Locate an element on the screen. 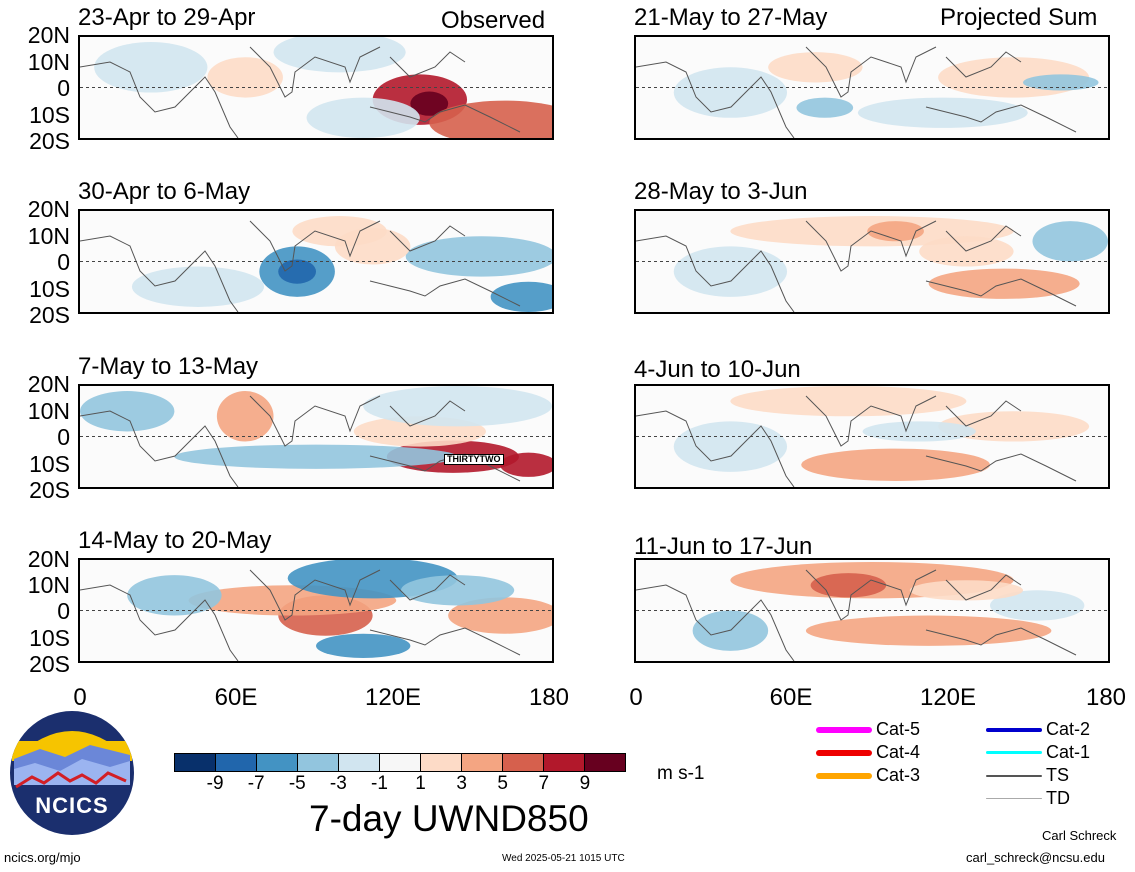 Image resolution: width=1135 pixels, height=872 pixels. legend-line-td is located at coordinates (1014, 798).